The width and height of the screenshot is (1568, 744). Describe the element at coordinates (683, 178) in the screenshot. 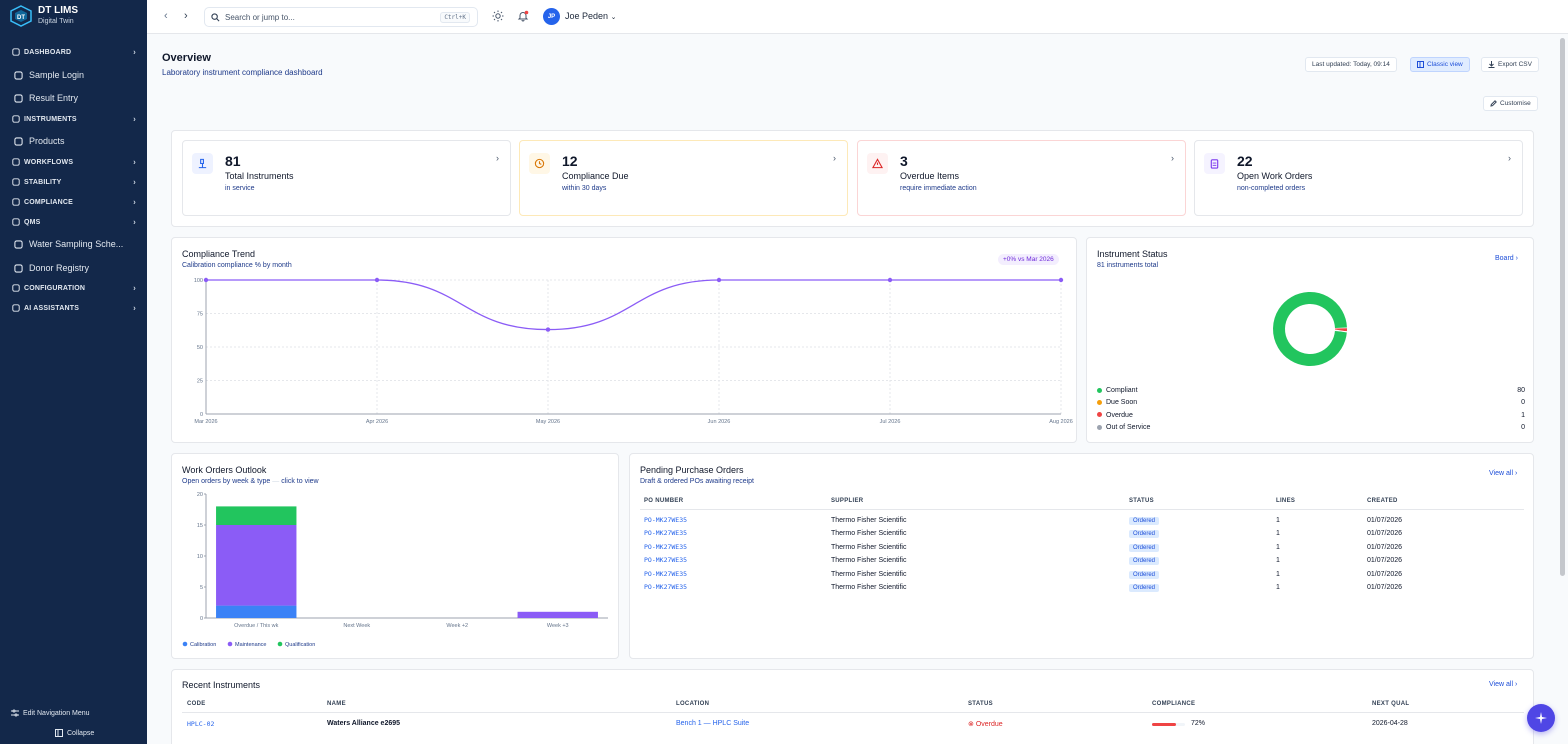

I see `kpi-card: 12 Compliance Due within 30 days ›` at that location.